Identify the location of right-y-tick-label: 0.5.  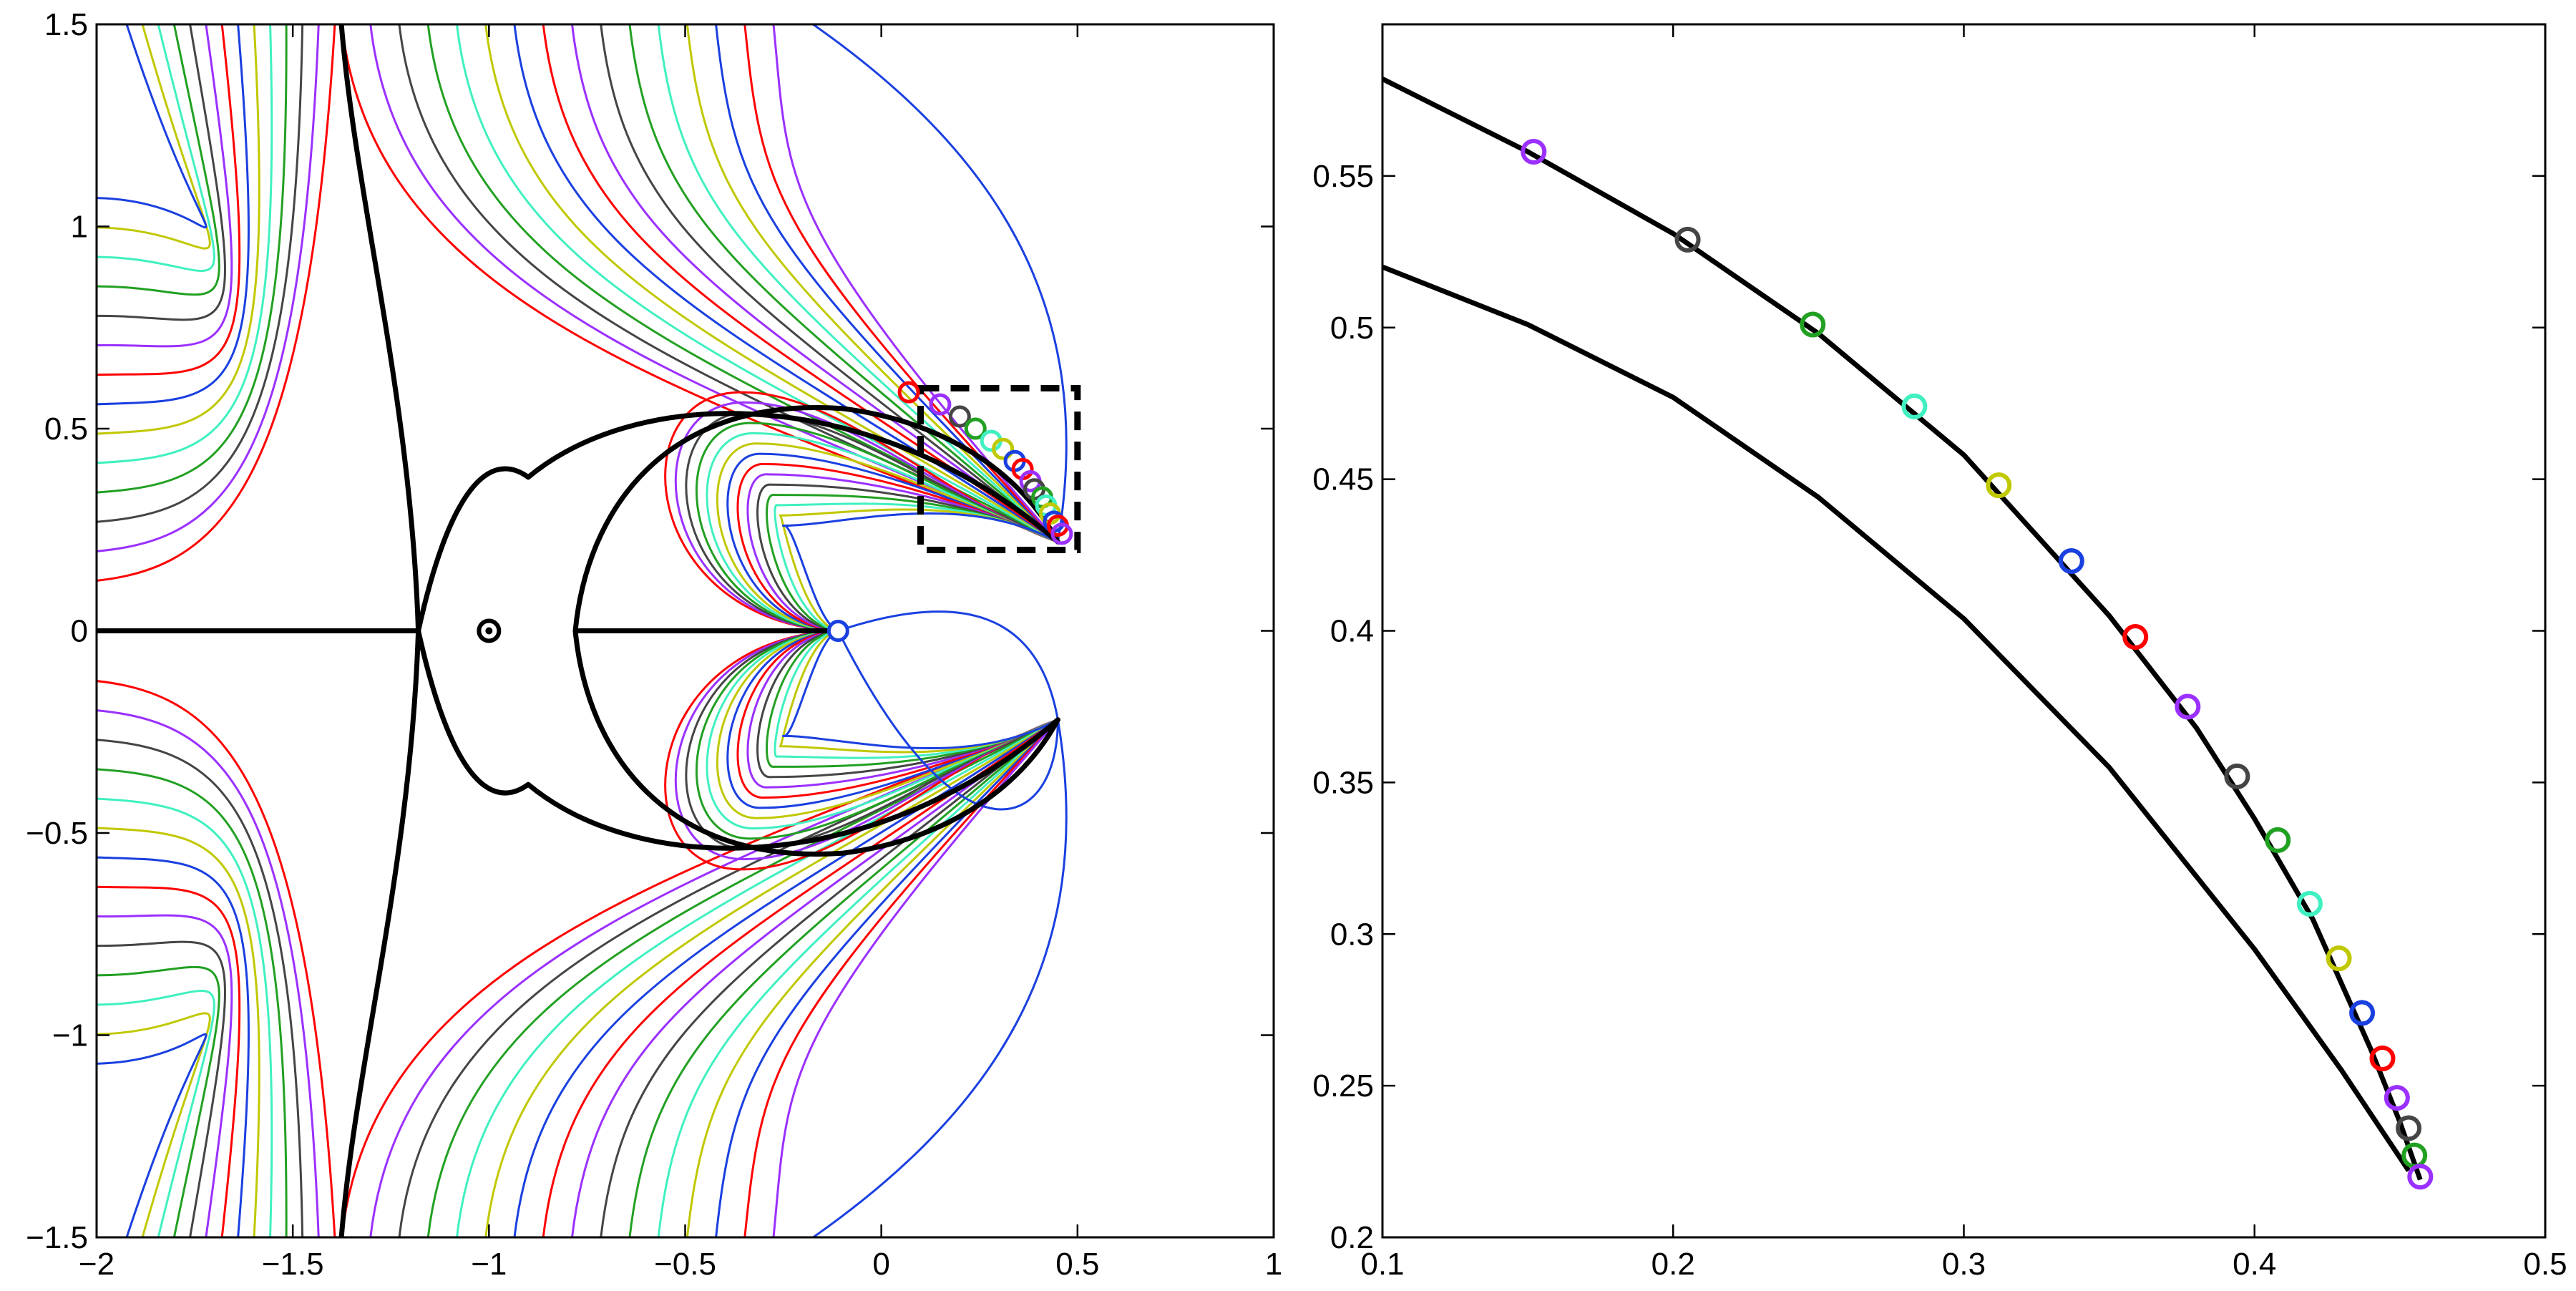
(1352, 328).